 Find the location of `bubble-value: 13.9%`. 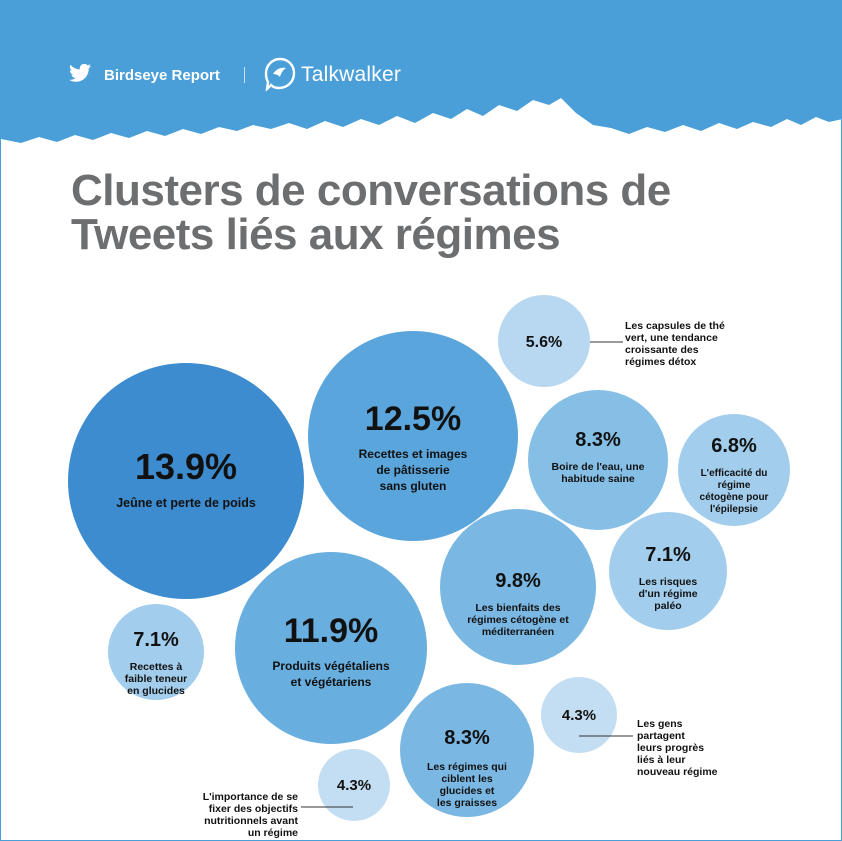

bubble-value: 13.9% is located at coordinates (186, 466).